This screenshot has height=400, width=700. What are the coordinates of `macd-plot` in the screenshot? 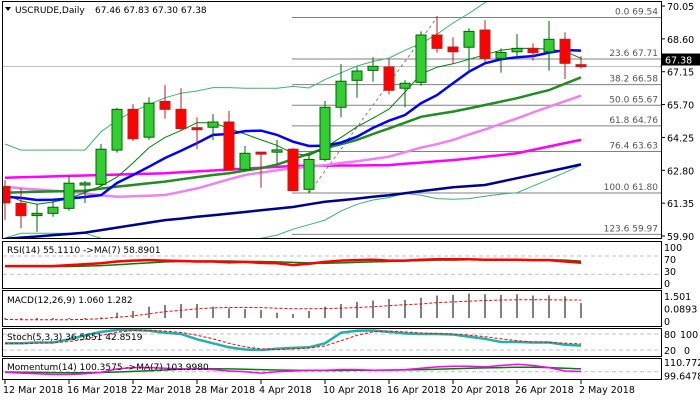 It's located at (293, 307).